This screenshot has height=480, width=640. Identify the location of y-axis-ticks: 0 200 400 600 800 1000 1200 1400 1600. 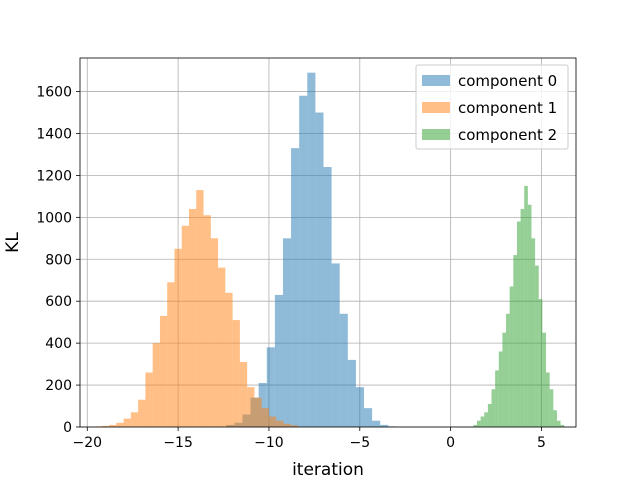
(58, 260).